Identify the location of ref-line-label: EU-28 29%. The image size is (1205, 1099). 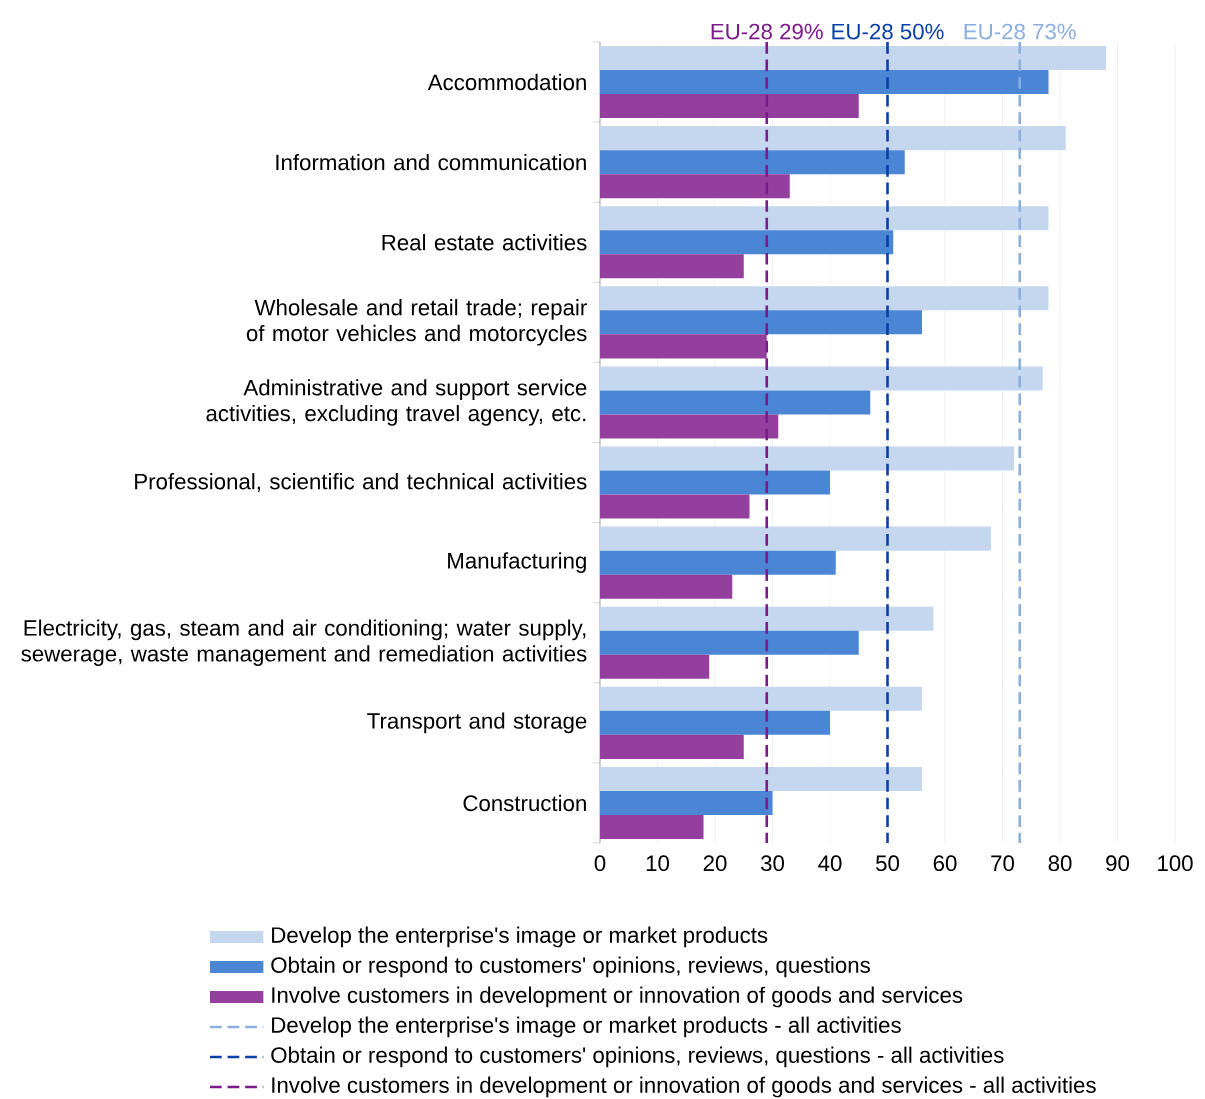
(767, 31).